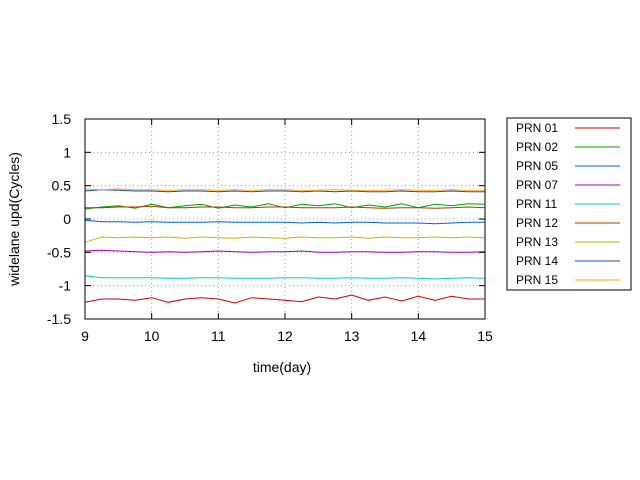  Describe the element at coordinates (59, 252) in the screenshot. I see `y-tick-label: -0.5` at that location.